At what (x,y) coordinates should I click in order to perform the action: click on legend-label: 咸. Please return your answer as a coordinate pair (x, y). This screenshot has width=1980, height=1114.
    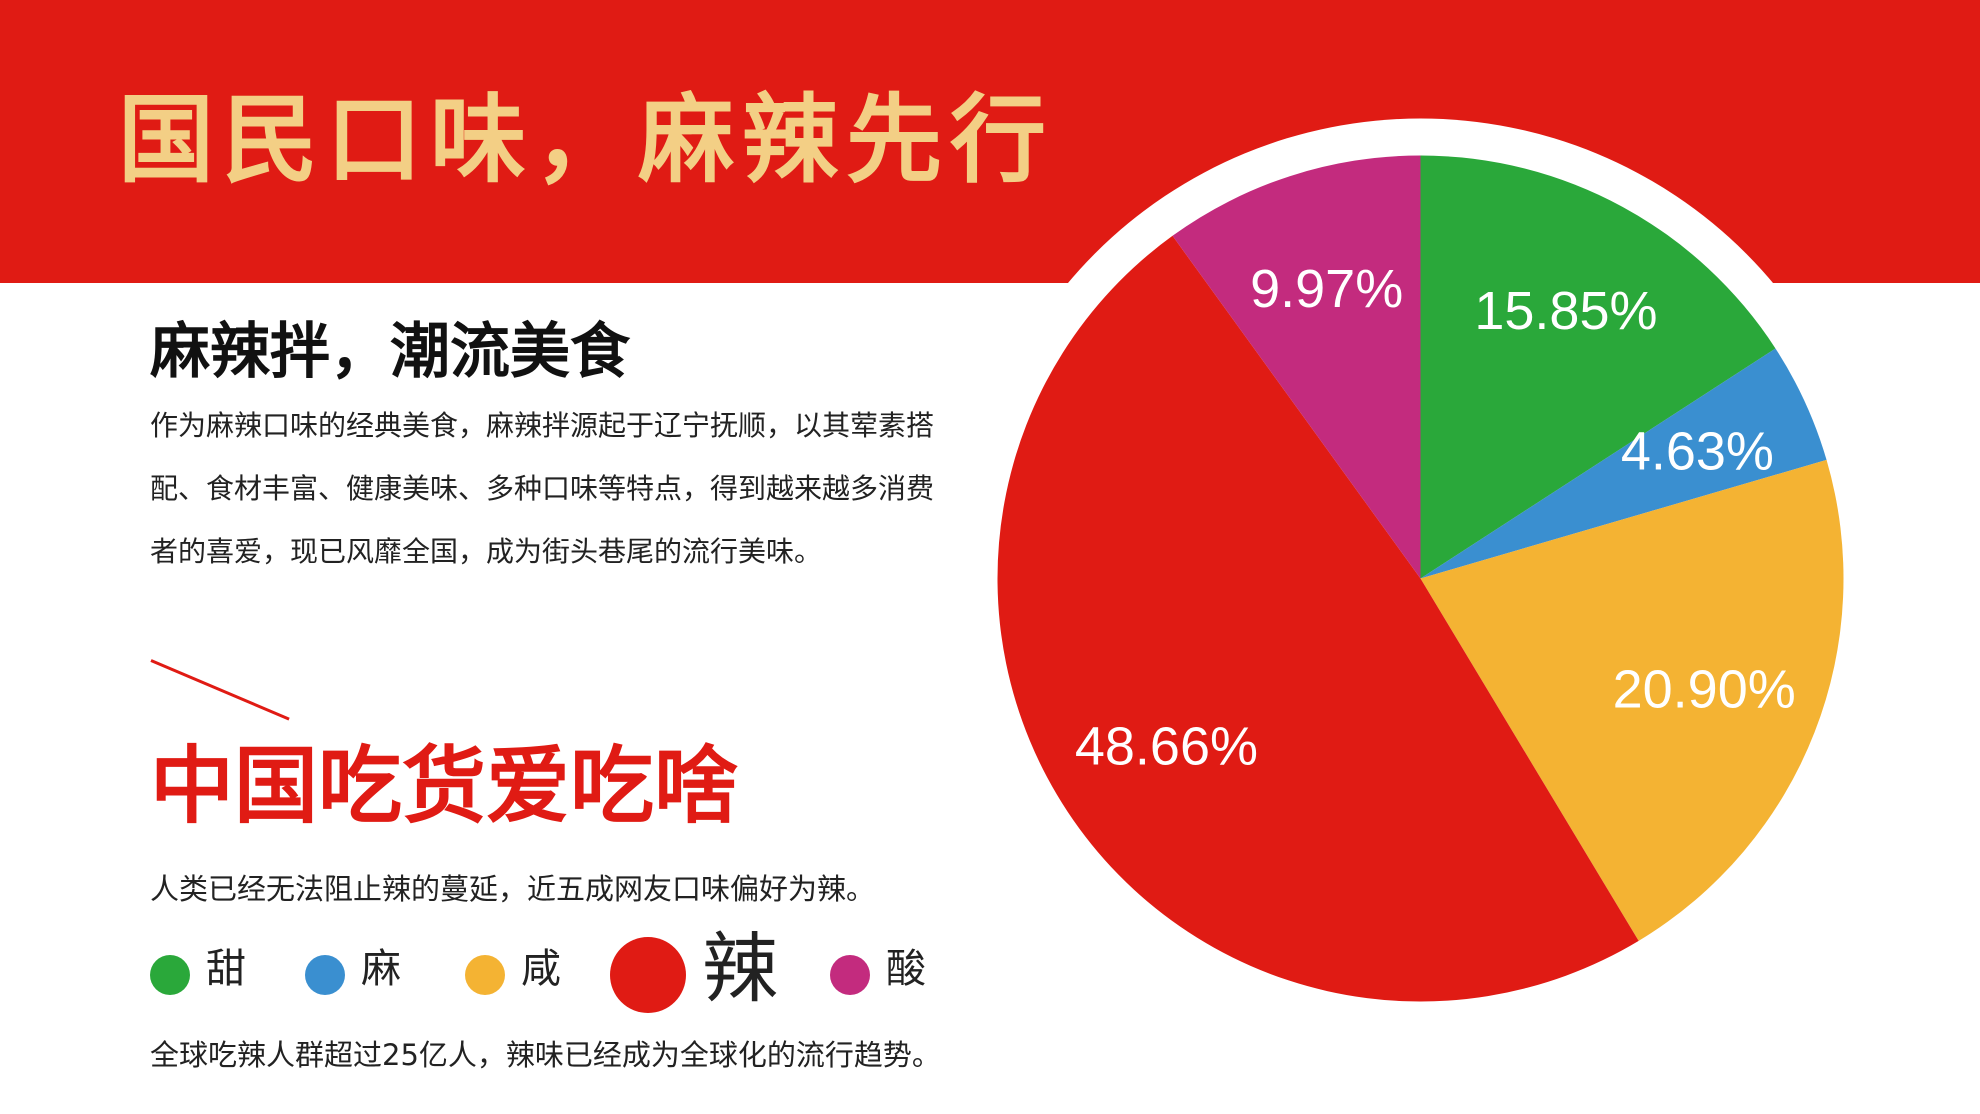
    Looking at the image, I should click on (541, 969).